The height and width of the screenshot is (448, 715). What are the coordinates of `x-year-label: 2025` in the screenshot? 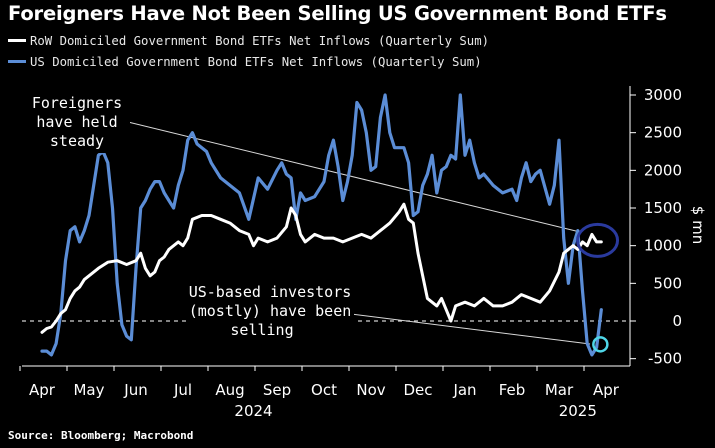 It's located at (578, 411).